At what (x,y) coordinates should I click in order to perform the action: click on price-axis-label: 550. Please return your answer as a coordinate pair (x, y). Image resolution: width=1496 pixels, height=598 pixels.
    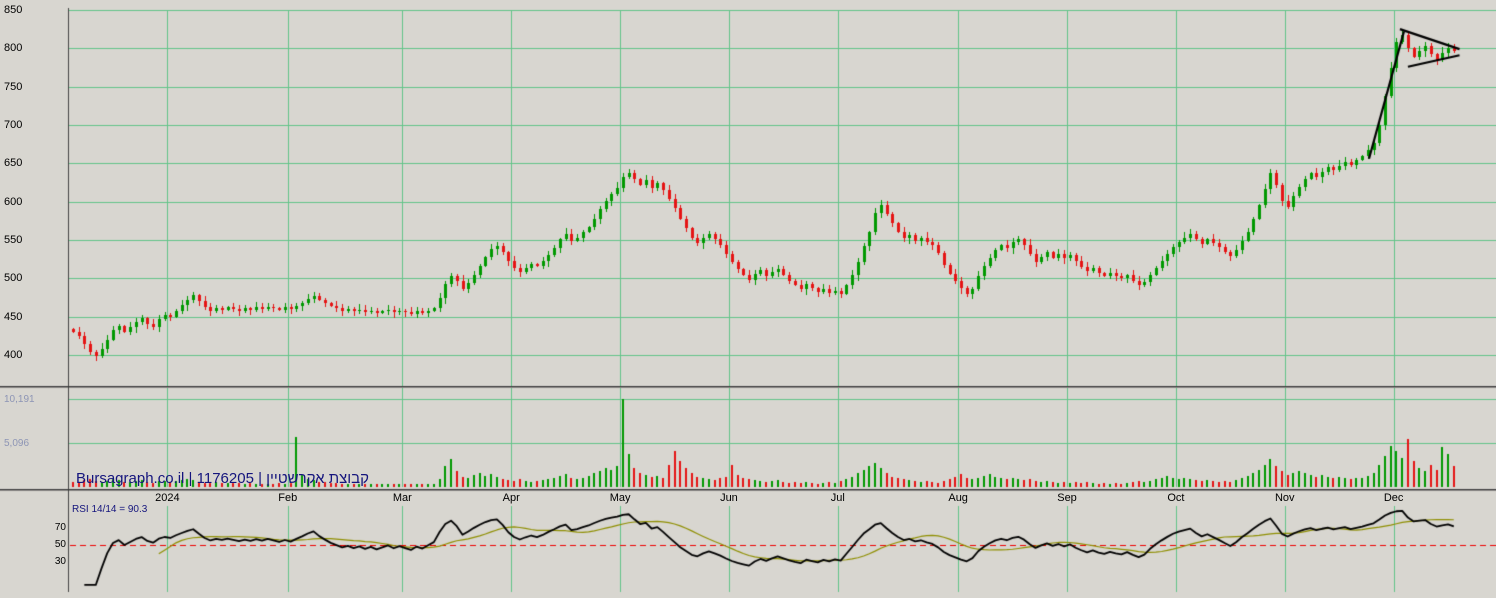
    Looking at the image, I should click on (13, 240).